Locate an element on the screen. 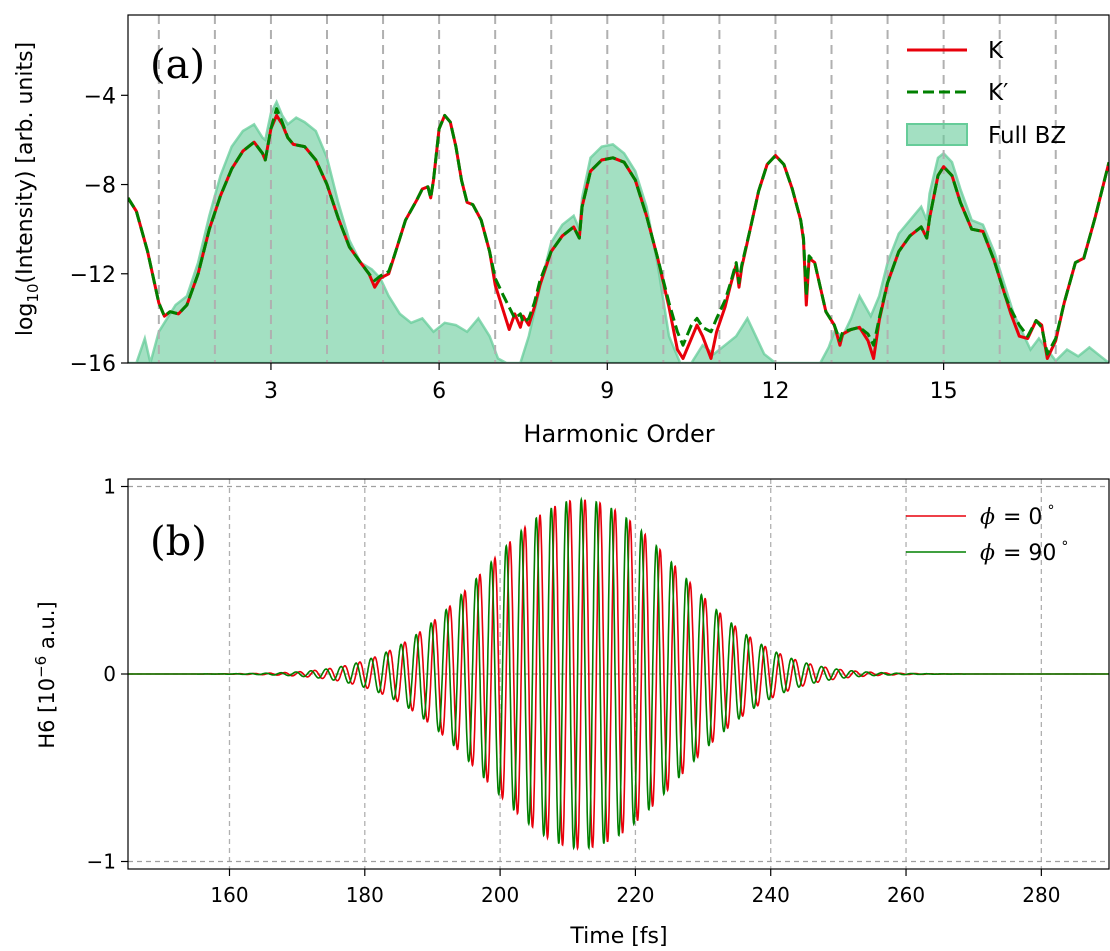 This screenshot has width=1110, height=951. panel-b-y-label-suffix: a.u.] is located at coordinates (47, 628).